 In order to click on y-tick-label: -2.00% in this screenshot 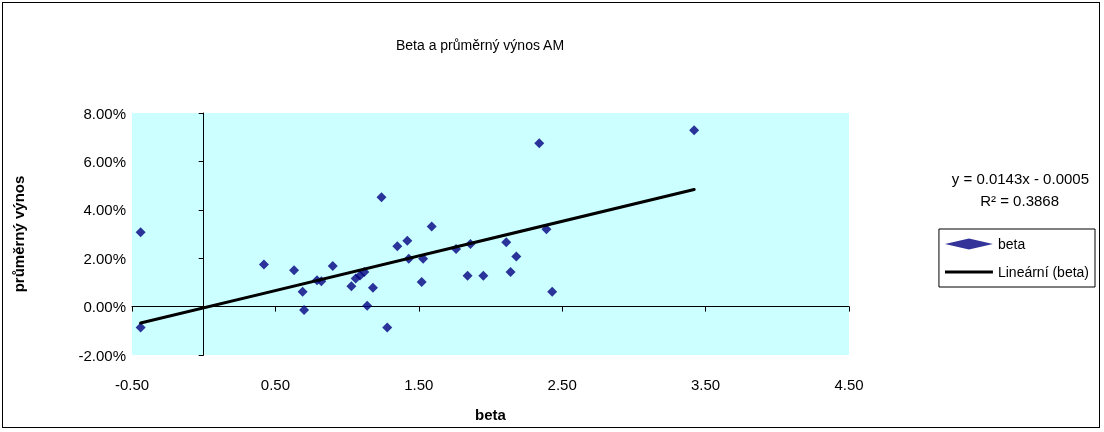, I will do `click(102, 355)`.